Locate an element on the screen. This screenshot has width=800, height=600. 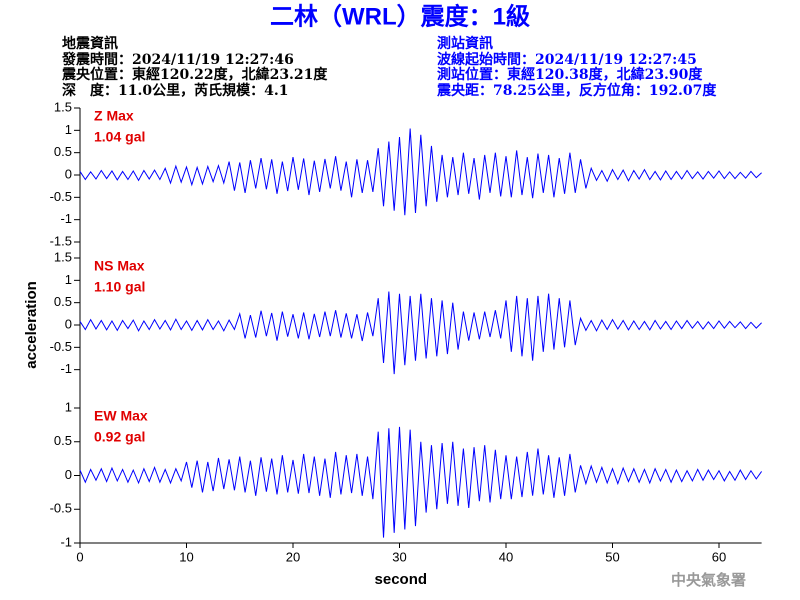
annotation: EW Max is located at coordinates (121, 416).